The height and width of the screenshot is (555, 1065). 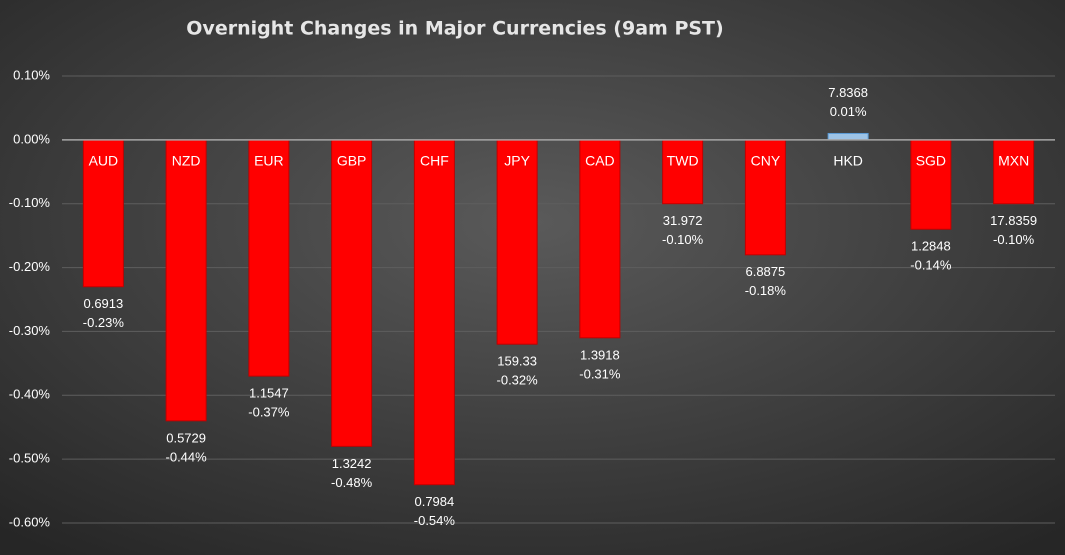 What do you see at coordinates (269, 393) in the screenshot?
I see `rate-label: 1.1547` at bounding box center [269, 393].